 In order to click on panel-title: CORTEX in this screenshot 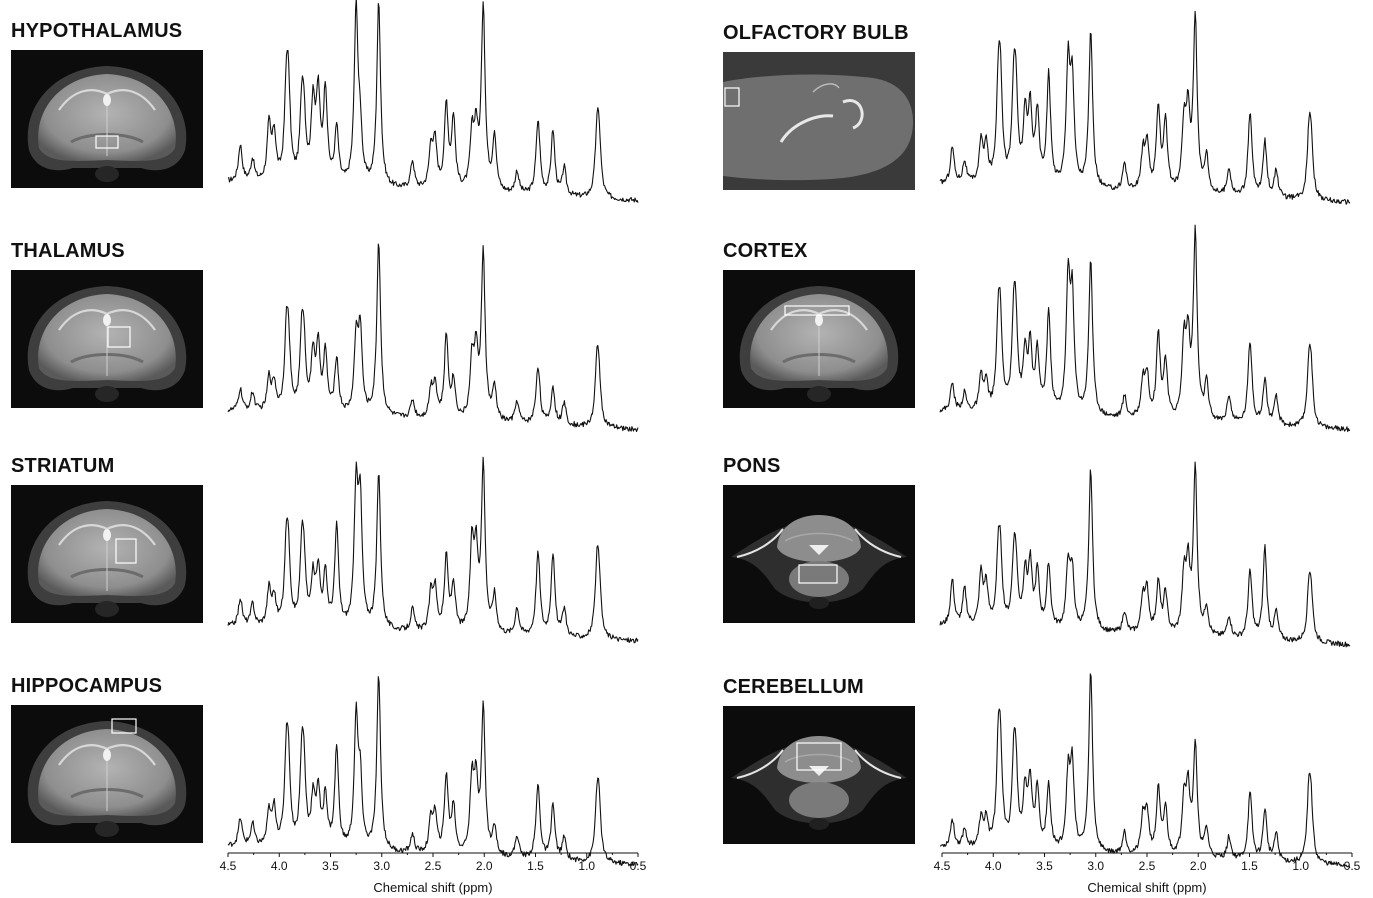, I will do `click(765, 251)`.